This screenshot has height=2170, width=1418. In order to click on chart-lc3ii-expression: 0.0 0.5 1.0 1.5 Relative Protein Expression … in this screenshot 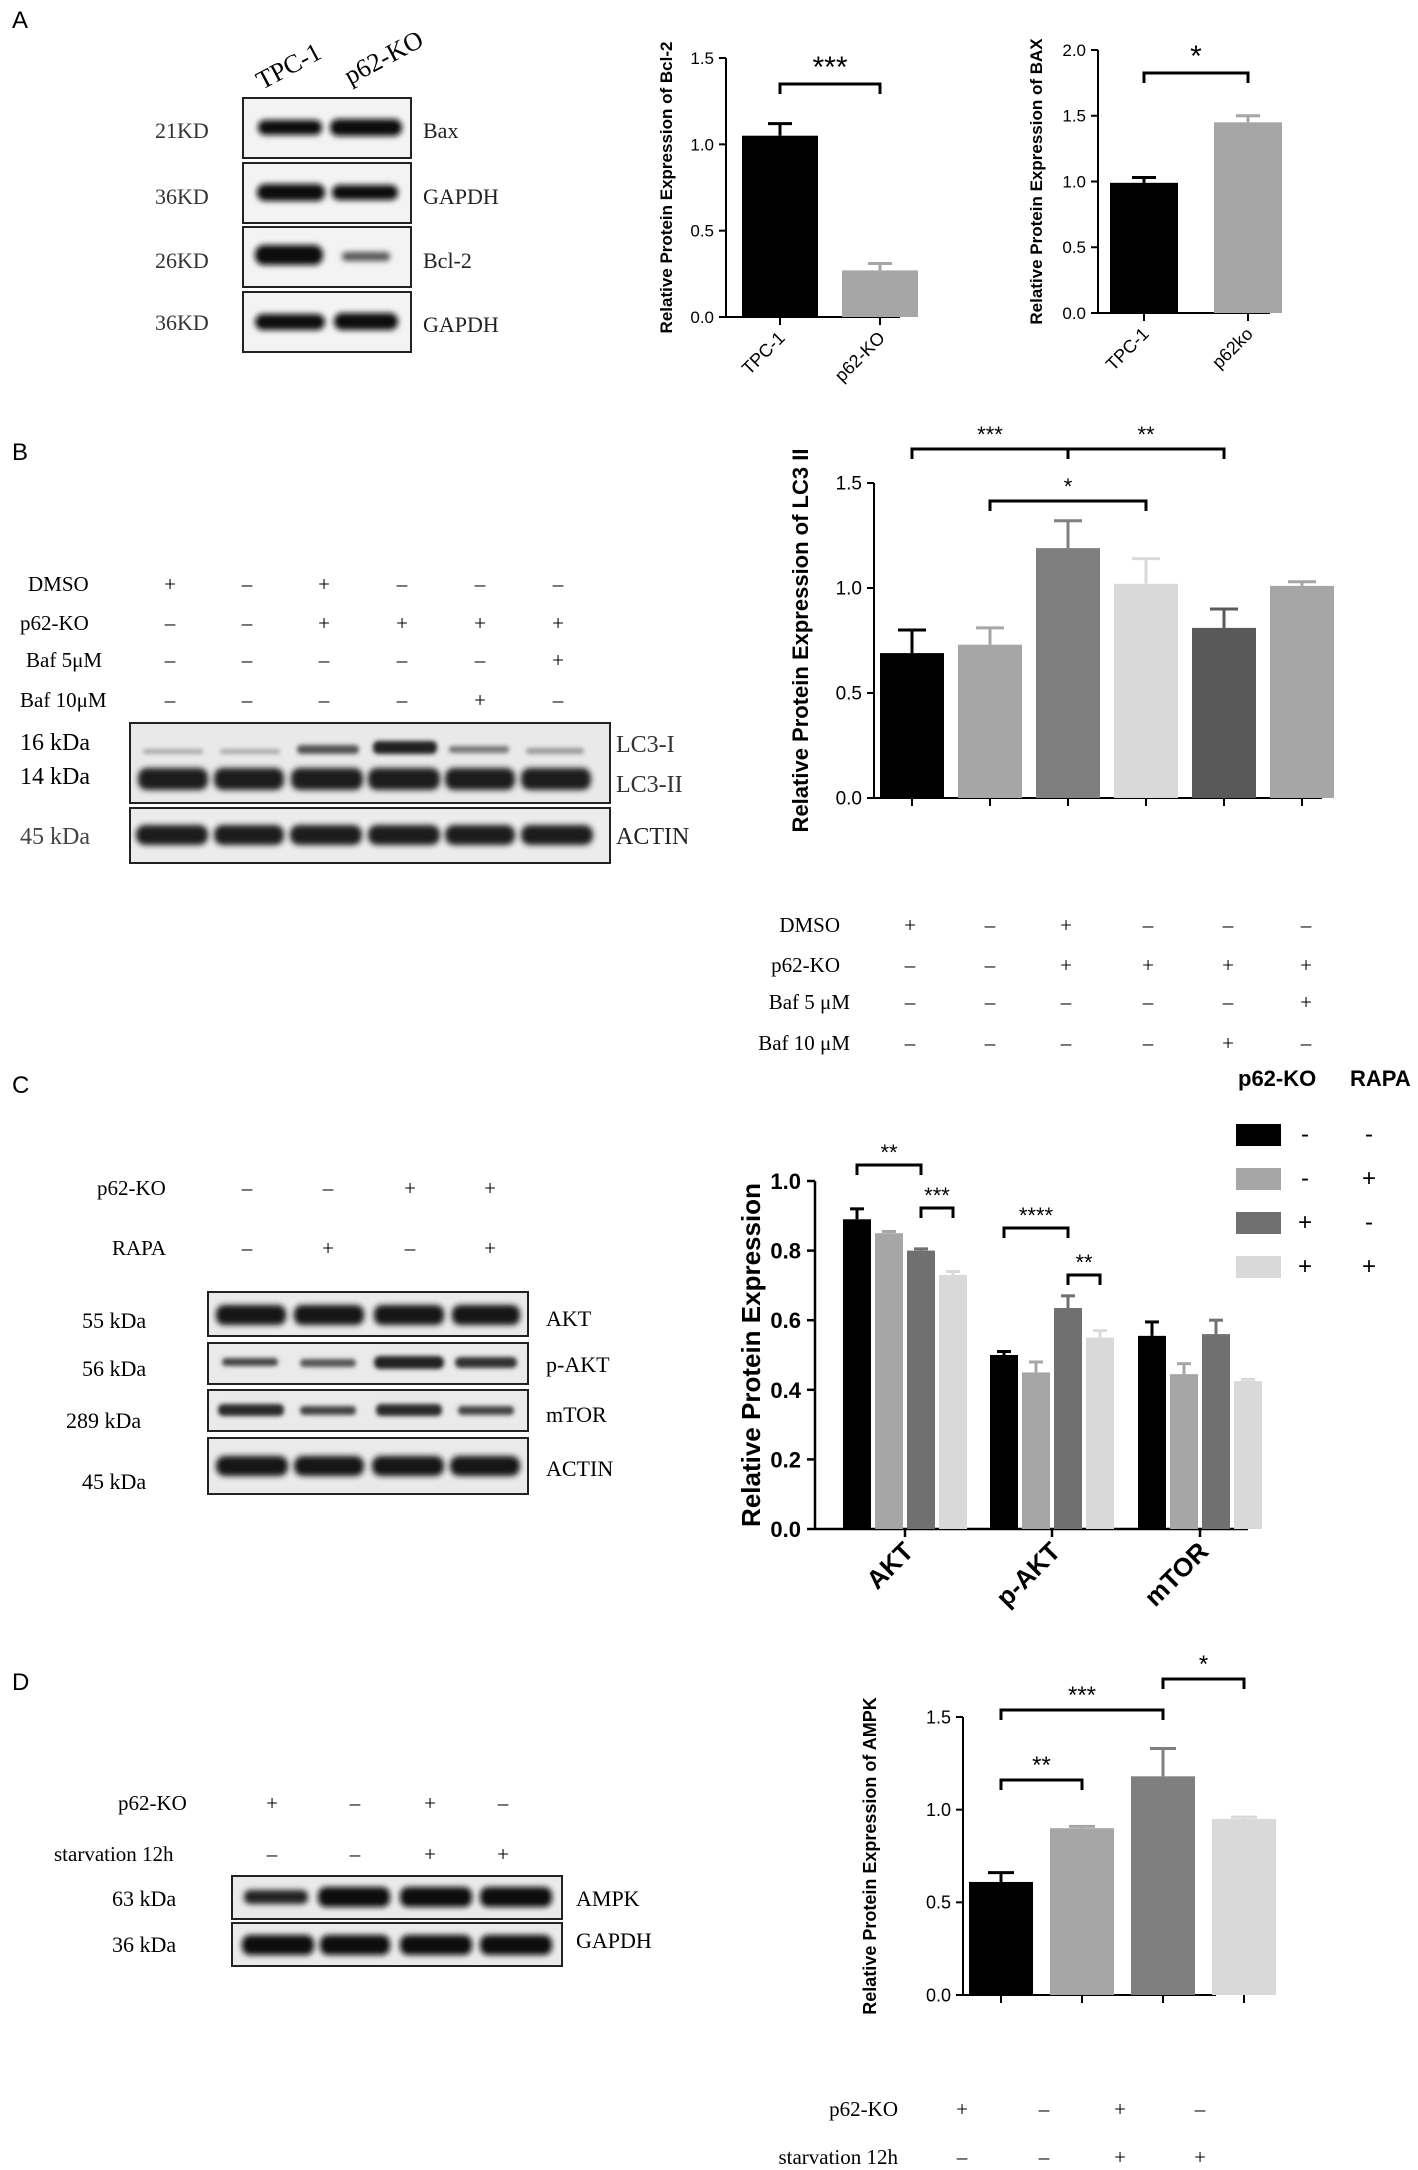, I will do `click(1061, 627)`.